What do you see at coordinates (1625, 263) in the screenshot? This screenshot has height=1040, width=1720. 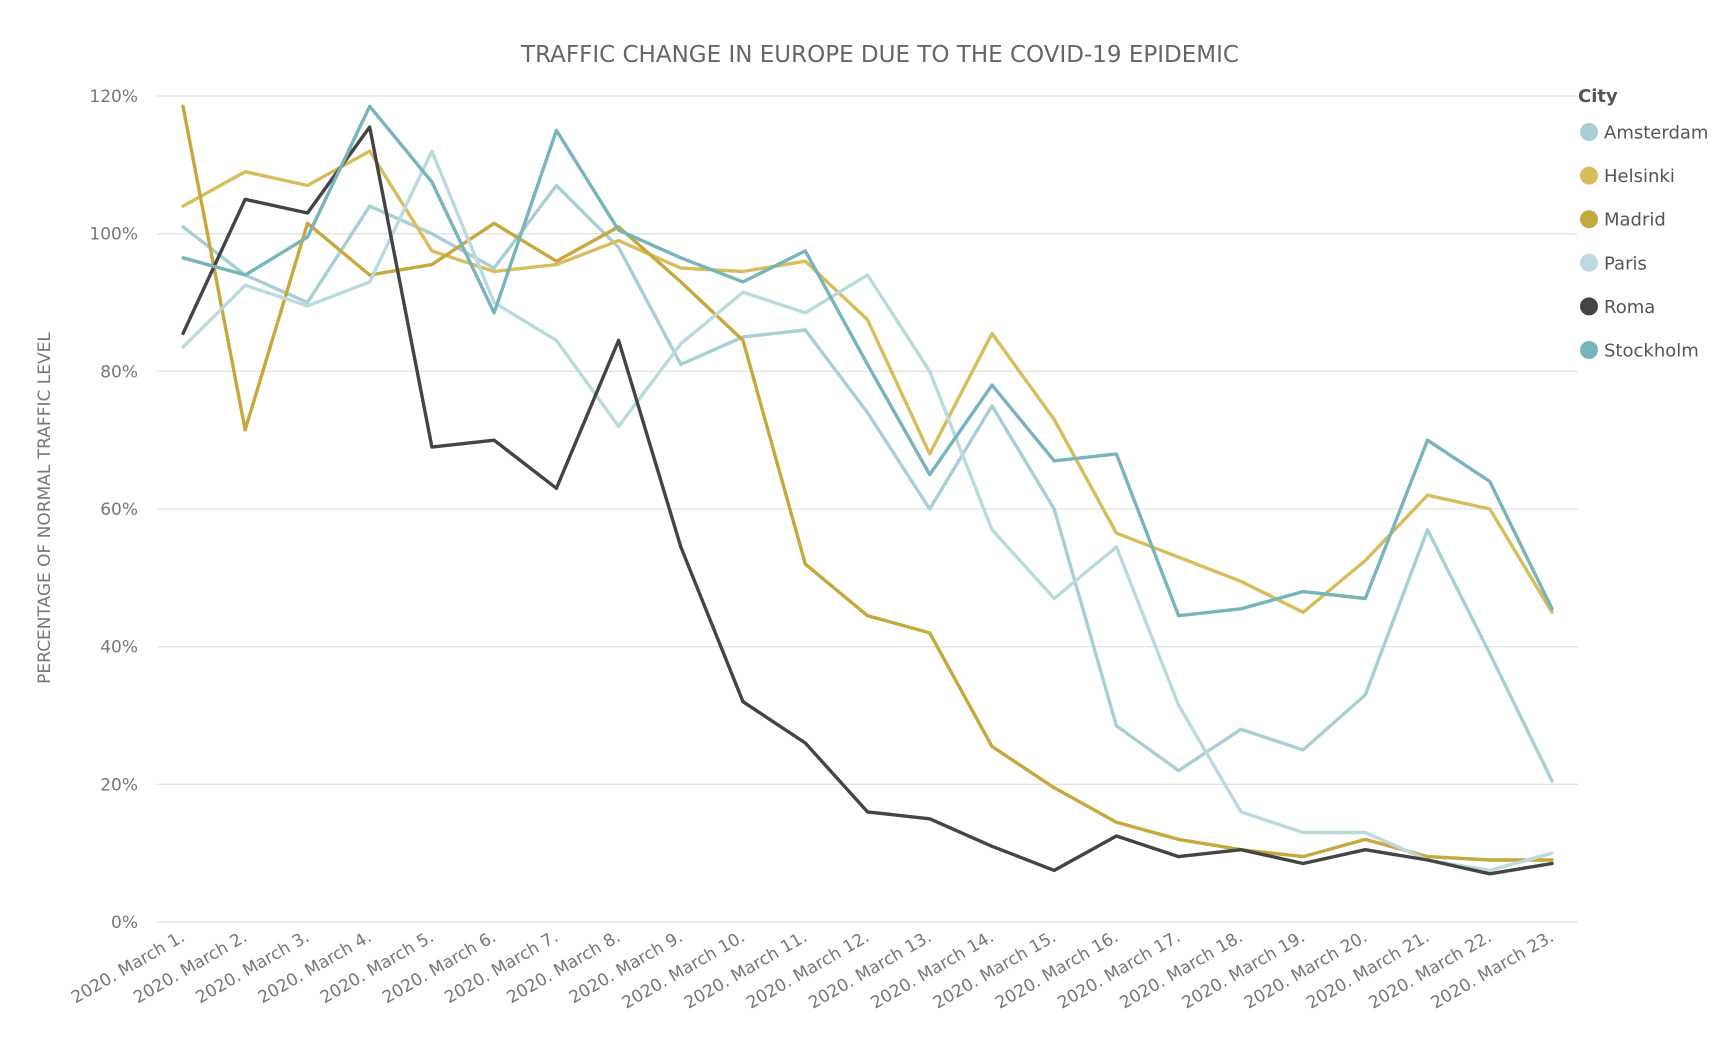 I see `legend-label-paris: Paris` at bounding box center [1625, 263].